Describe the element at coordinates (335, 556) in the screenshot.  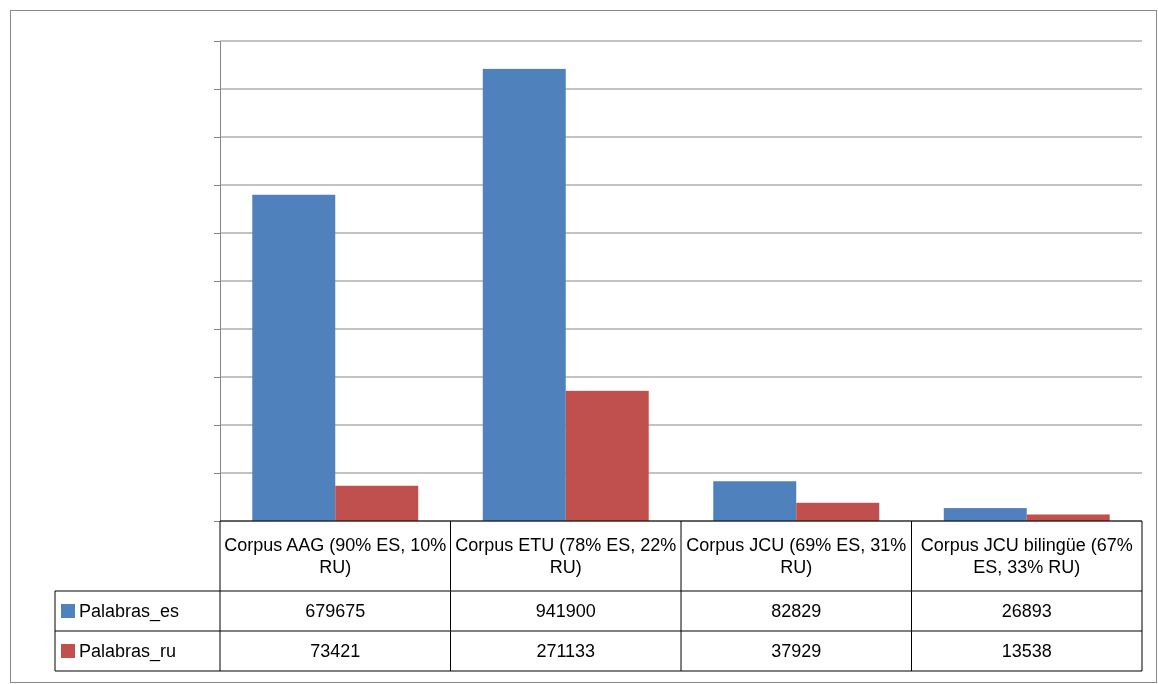
I see `x-tick-label: Corpus AAG (90% ES, 10% RU)` at that location.